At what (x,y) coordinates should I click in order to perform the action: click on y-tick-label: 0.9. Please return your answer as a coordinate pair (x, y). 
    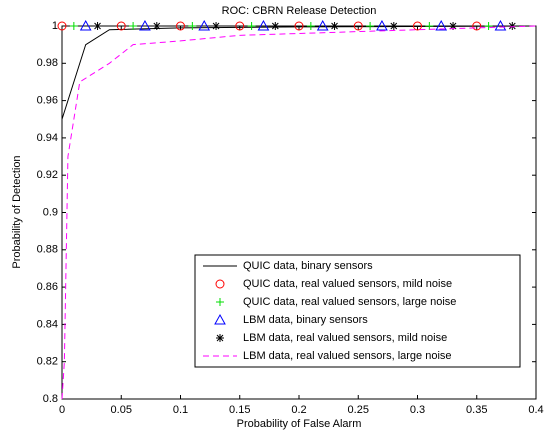
    Looking at the image, I should click on (50, 212).